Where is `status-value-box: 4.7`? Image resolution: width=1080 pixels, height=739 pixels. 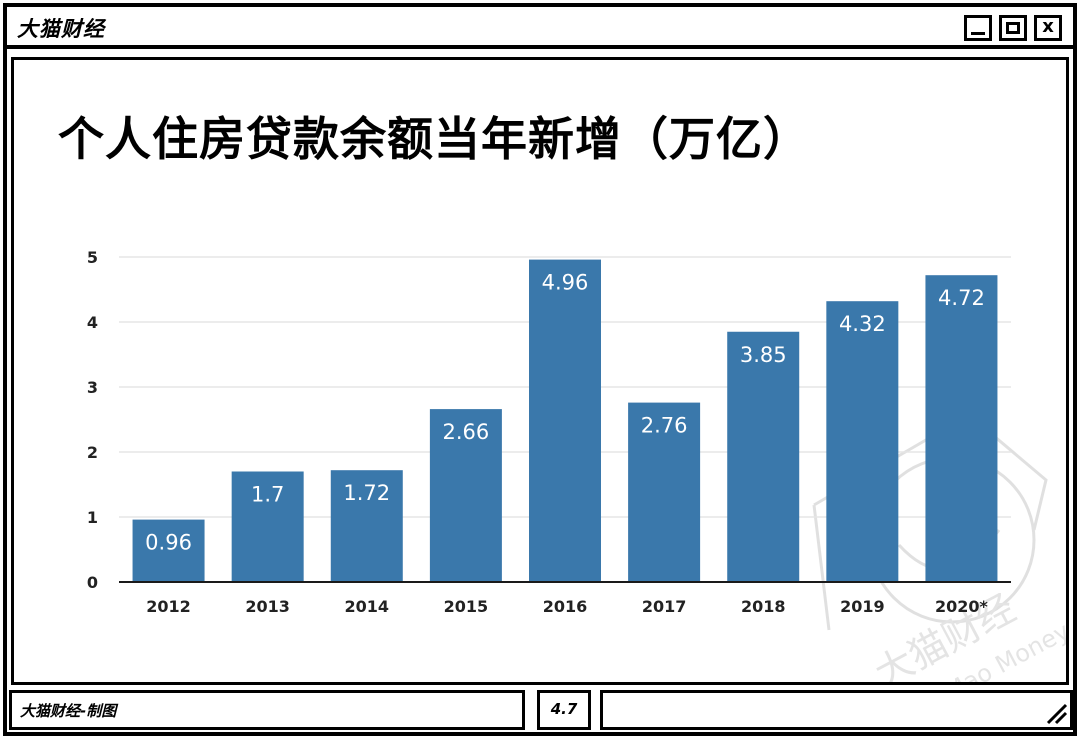
status-value-box: 4.7 is located at coordinates (564, 710).